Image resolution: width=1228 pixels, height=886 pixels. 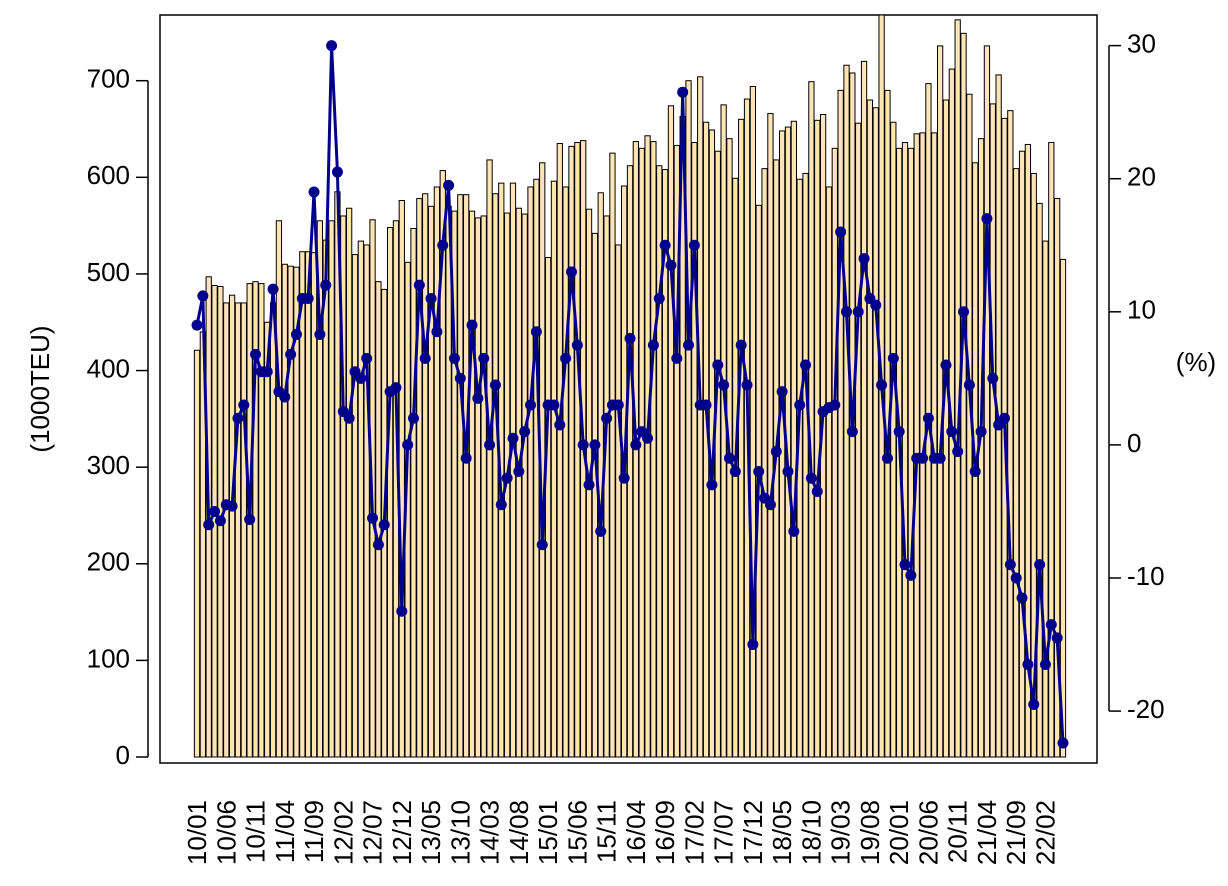 I want to click on x-tick-label: 11/09, so click(x=314, y=831).